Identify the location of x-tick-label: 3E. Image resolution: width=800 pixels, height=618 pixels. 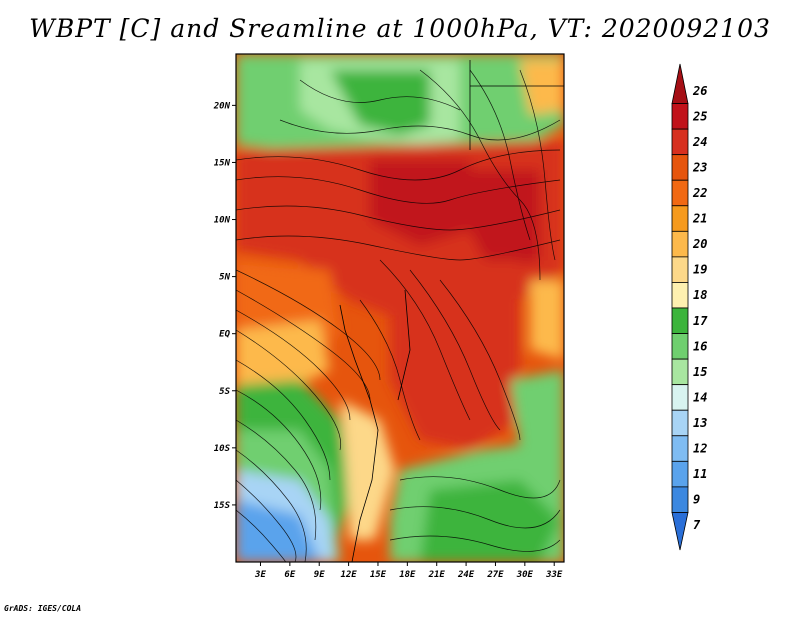
(260, 575).